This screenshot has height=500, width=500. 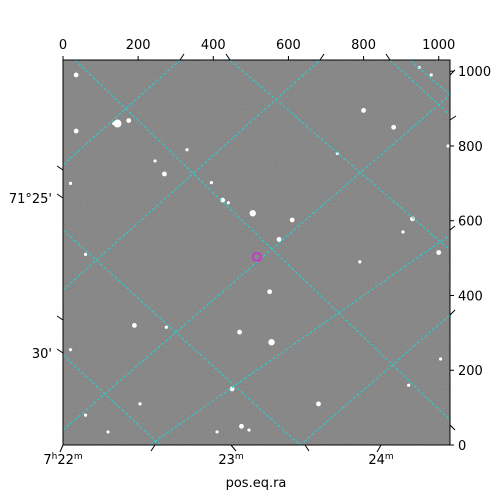 What do you see at coordinates (138, 45) in the screenshot?
I see `top-tick-label-1: 200` at bounding box center [138, 45].